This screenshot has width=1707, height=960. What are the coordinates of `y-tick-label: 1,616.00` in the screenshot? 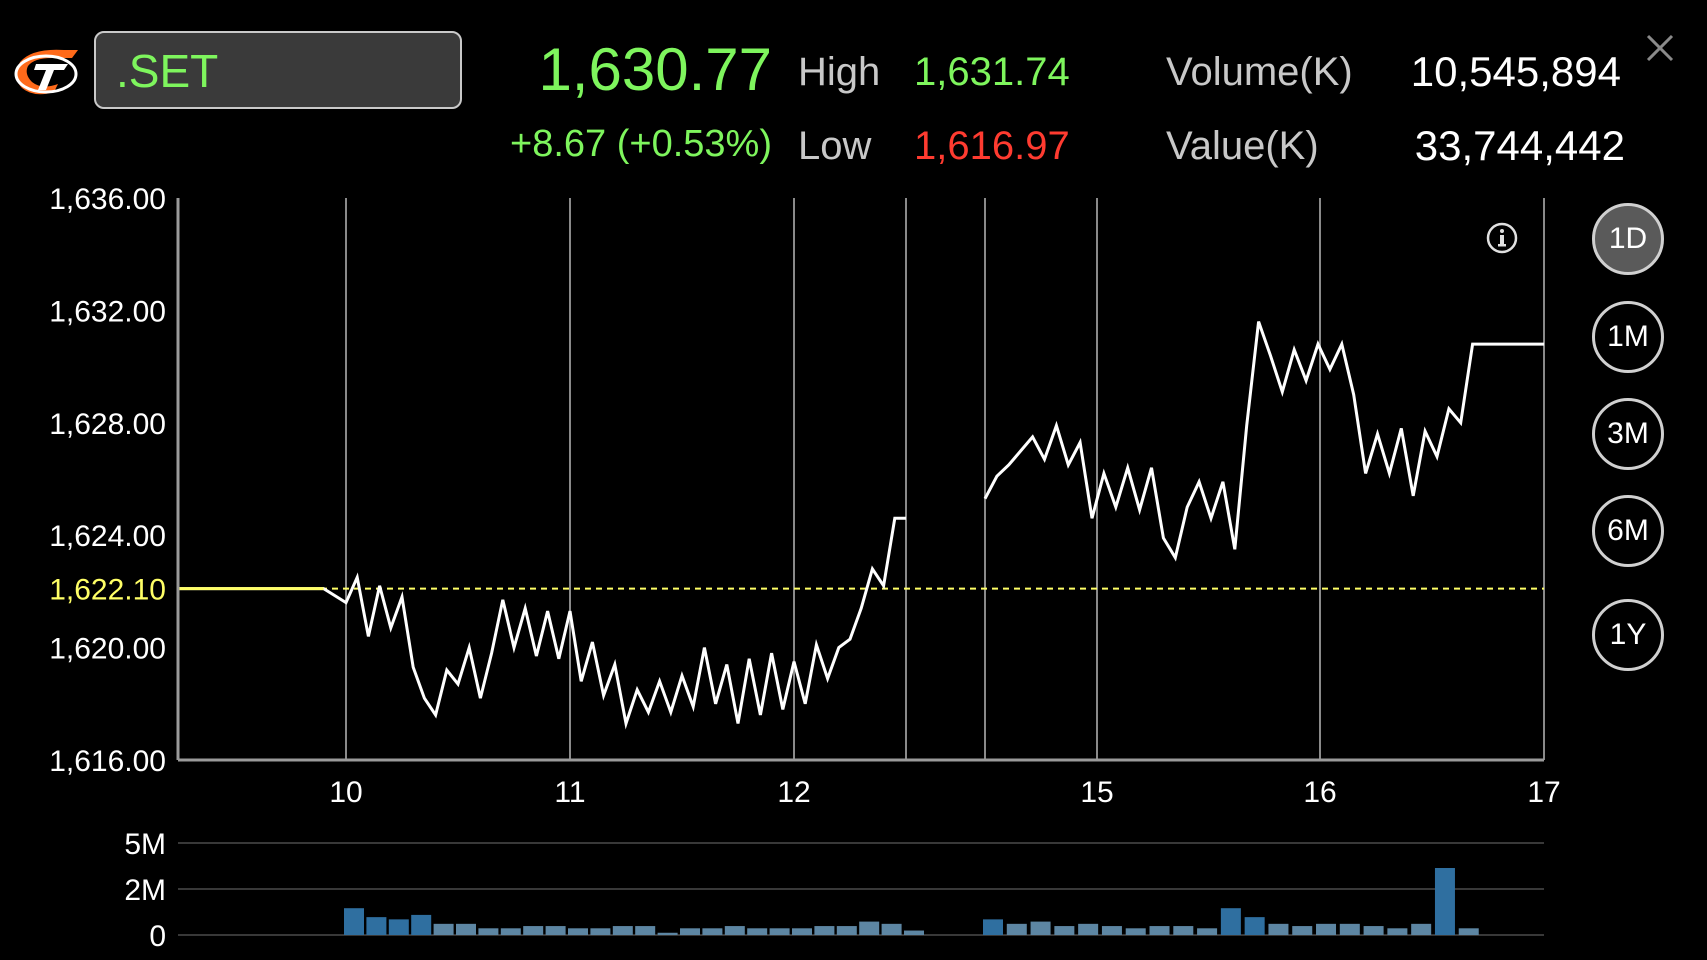 It's located at (107, 761).